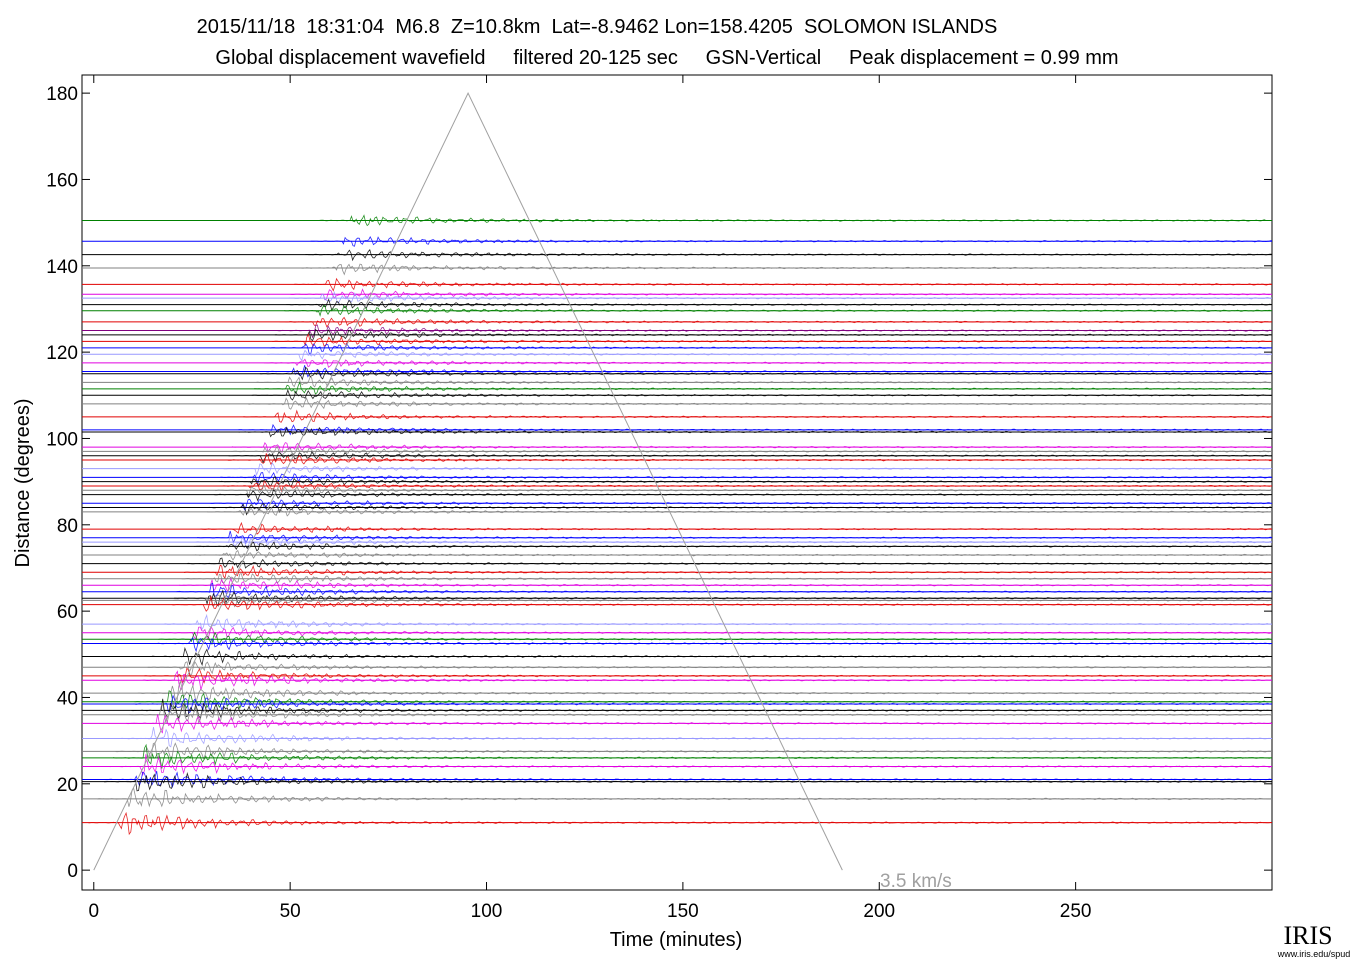  What do you see at coordinates (62, 439) in the screenshot?
I see `y-tick-label: 100` at bounding box center [62, 439].